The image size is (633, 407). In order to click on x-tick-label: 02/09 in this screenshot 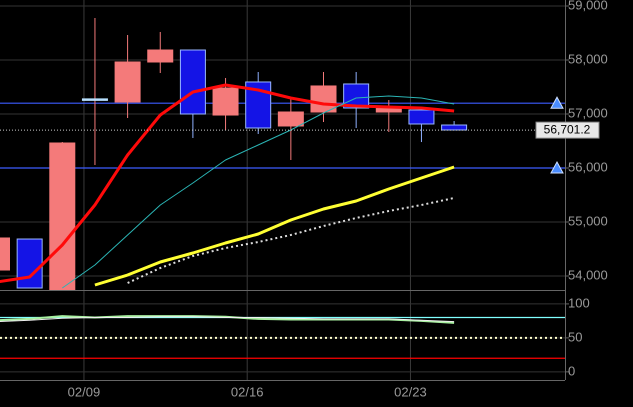, I will do `click(84, 391)`.